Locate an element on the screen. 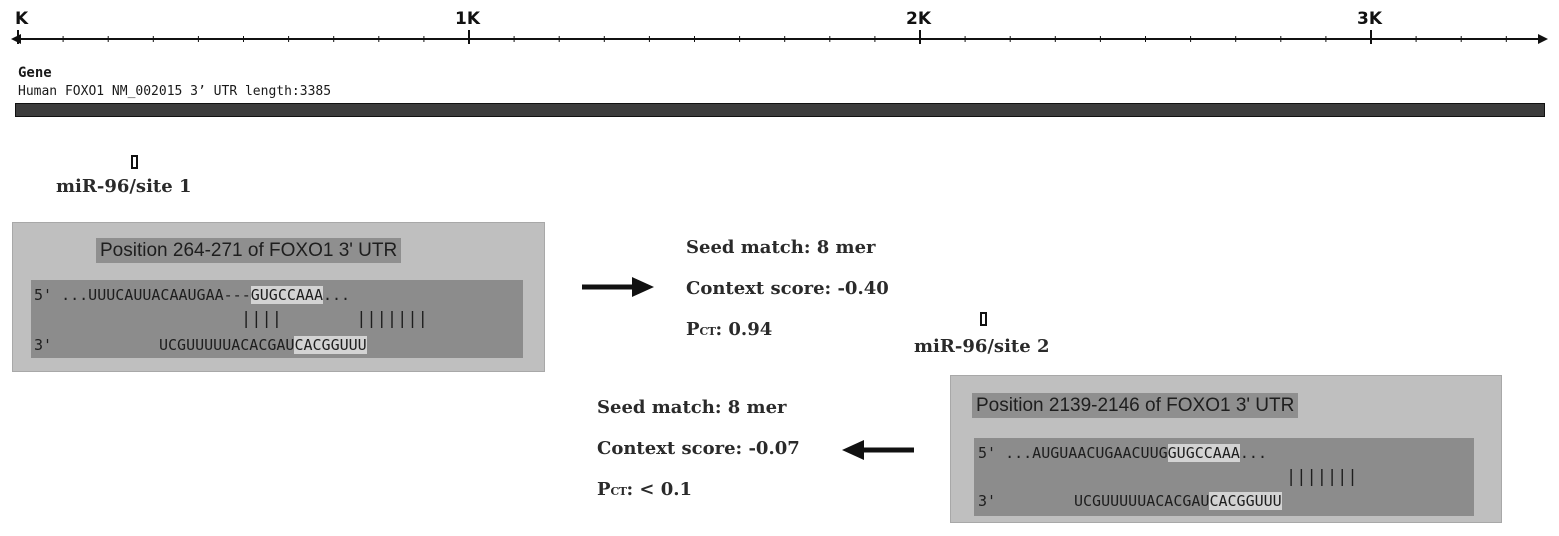 This screenshot has width=1559, height=536. ruler-axis is located at coordinates (779, 37).